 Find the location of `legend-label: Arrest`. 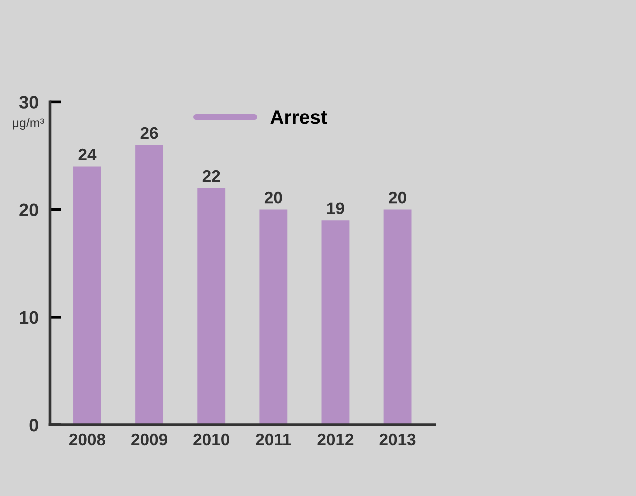

legend-label: Arrest is located at coordinates (299, 117).